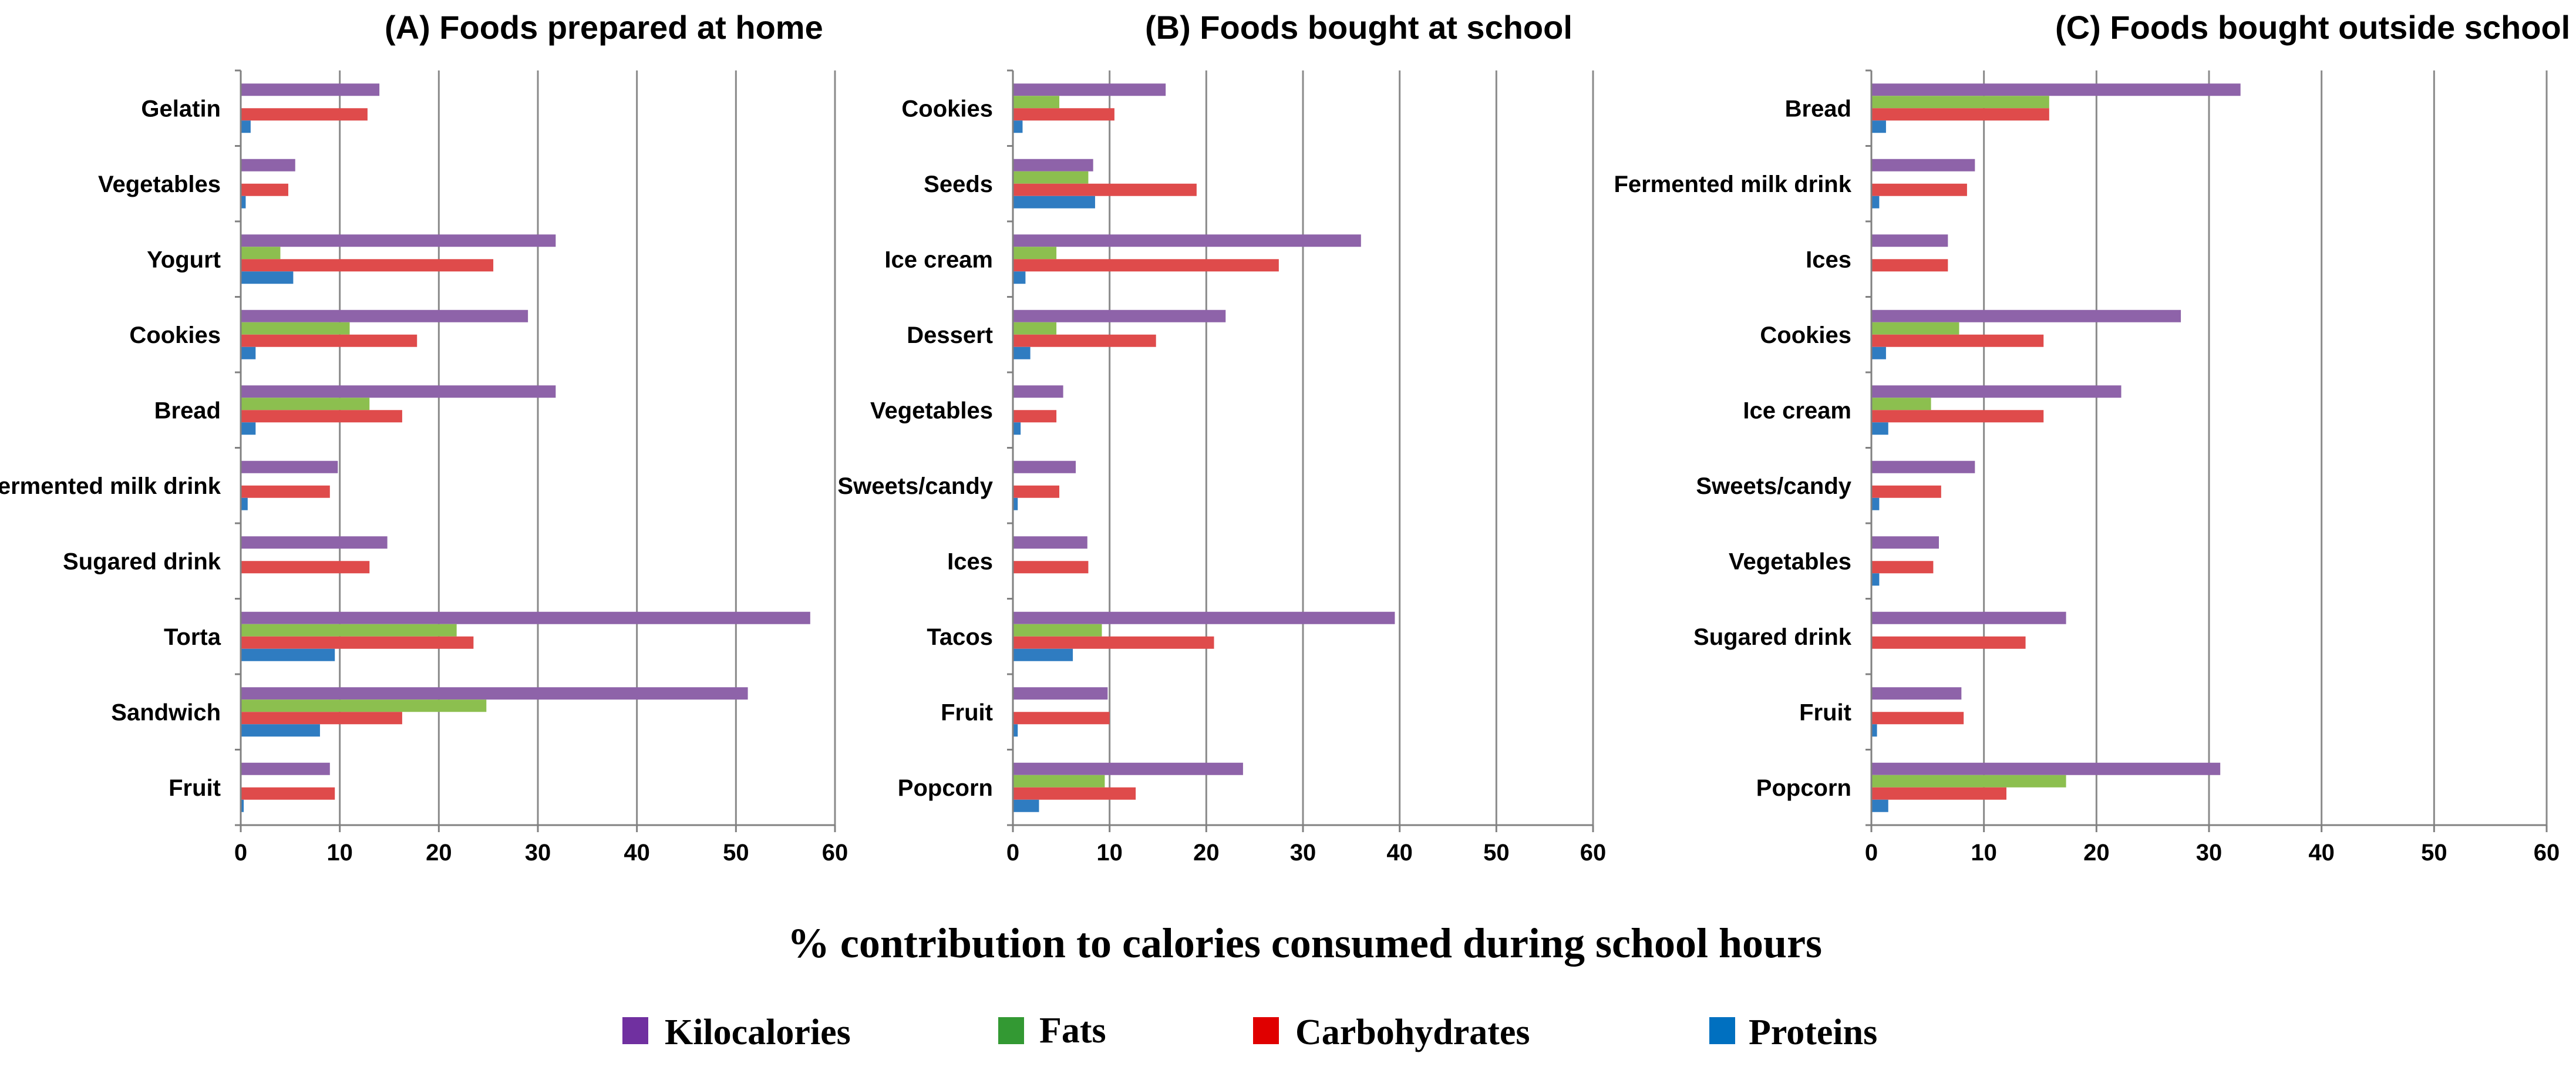 The image size is (2576, 1070). Describe the element at coordinates (367, 265) in the screenshot. I see `bar-yogurt-carbohydrates` at that location.